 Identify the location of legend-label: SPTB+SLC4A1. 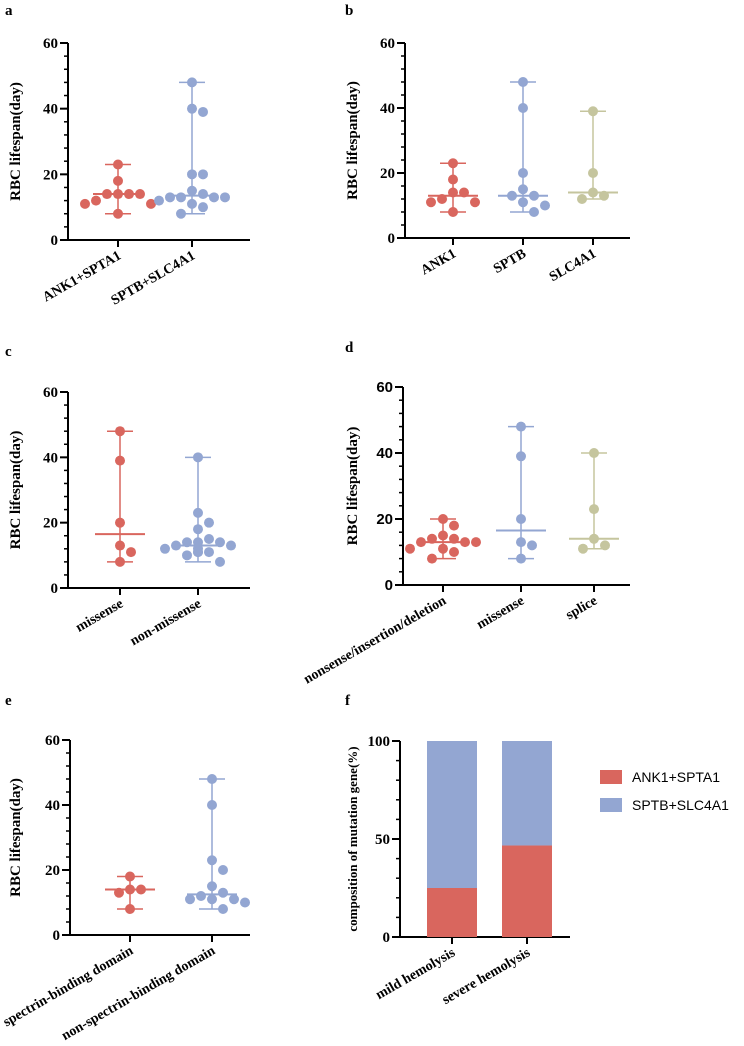
(680, 805).